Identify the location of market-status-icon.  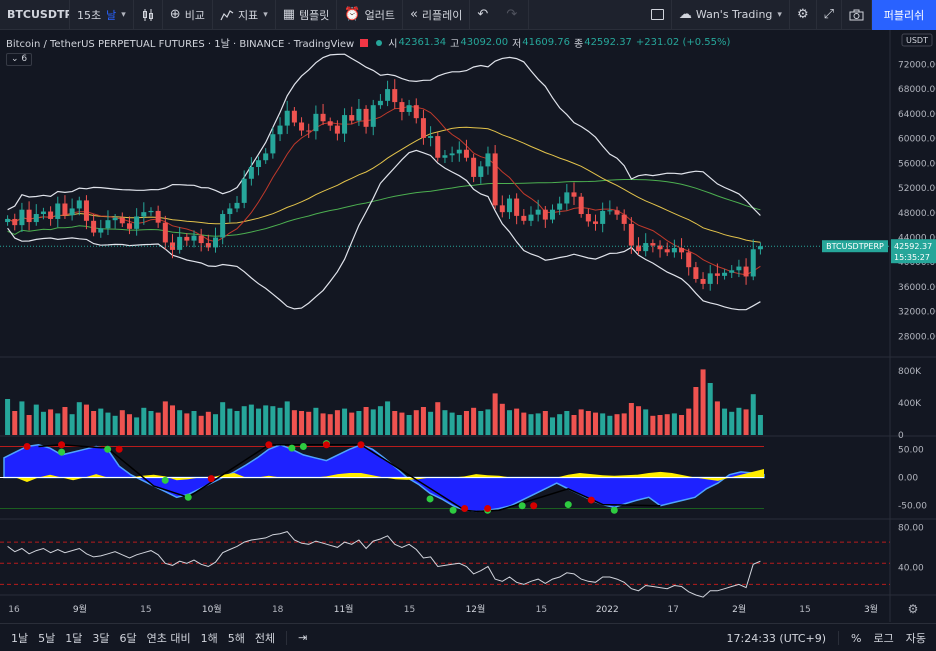
(379, 42).